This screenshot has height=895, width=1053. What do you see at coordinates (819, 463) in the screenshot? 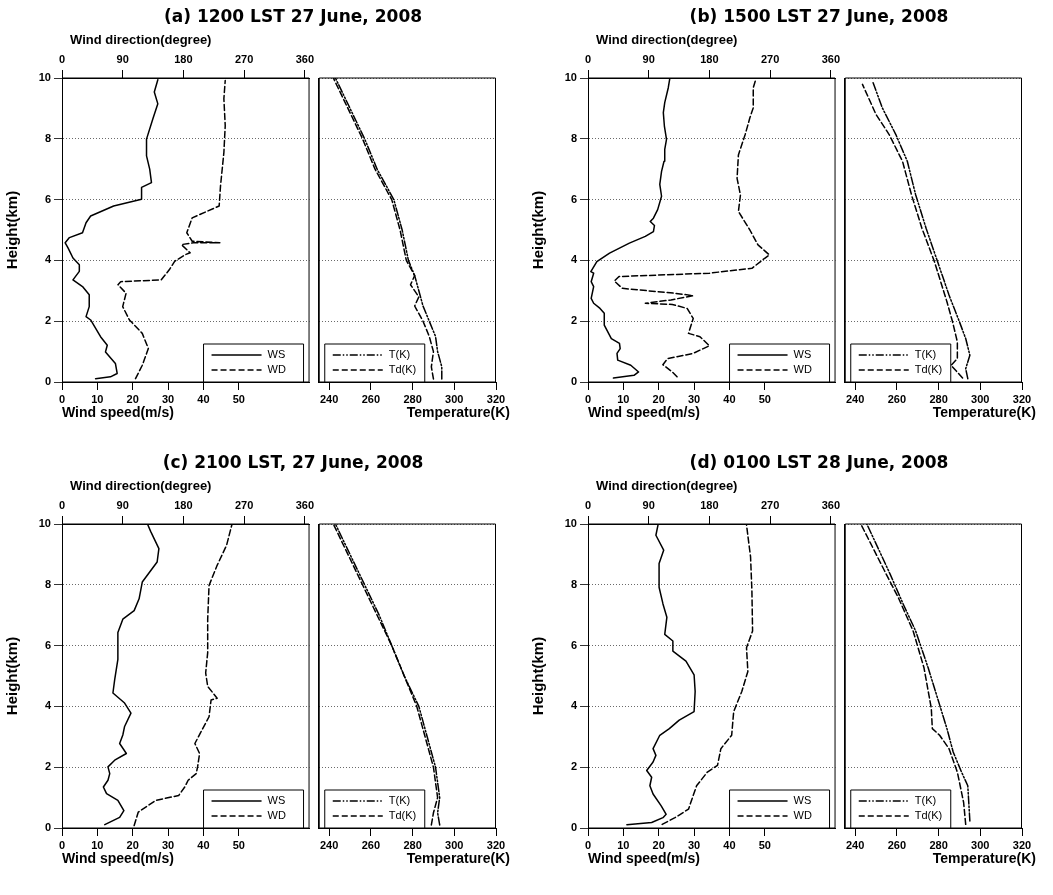
I see `chart-title: (d) 0100 LST 28 June, 2008` at bounding box center [819, 463].